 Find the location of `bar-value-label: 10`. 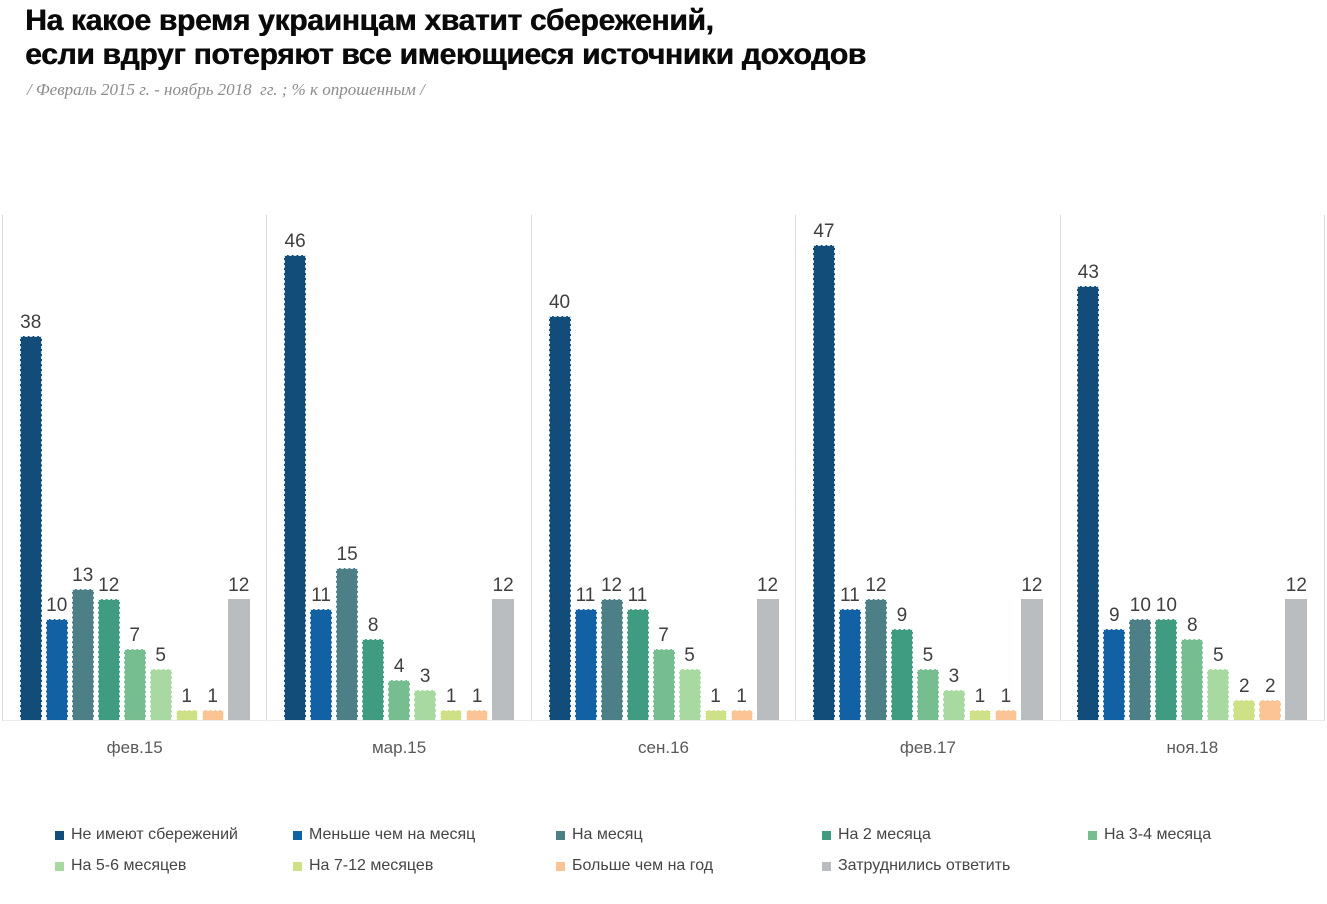

bar-value-label: 10 is located at coordinates (1140, 605).